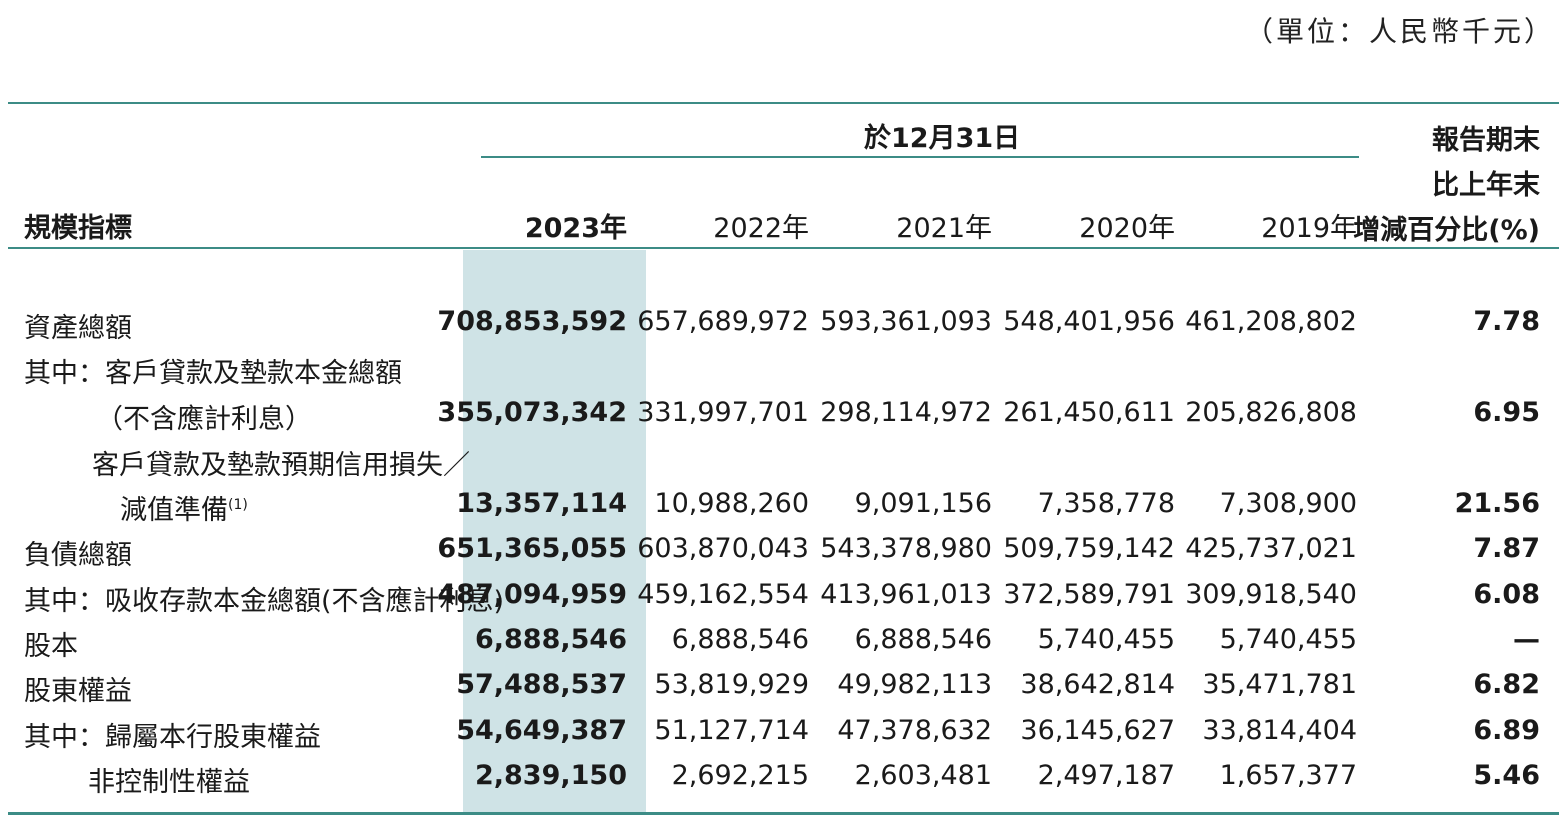 This screenshot has width=1567, height=820. What do you see at coordinates (1288, 503) in the screenshot?
I see `cell-2019: 7,308,900` at bounding box center [1288, 503].